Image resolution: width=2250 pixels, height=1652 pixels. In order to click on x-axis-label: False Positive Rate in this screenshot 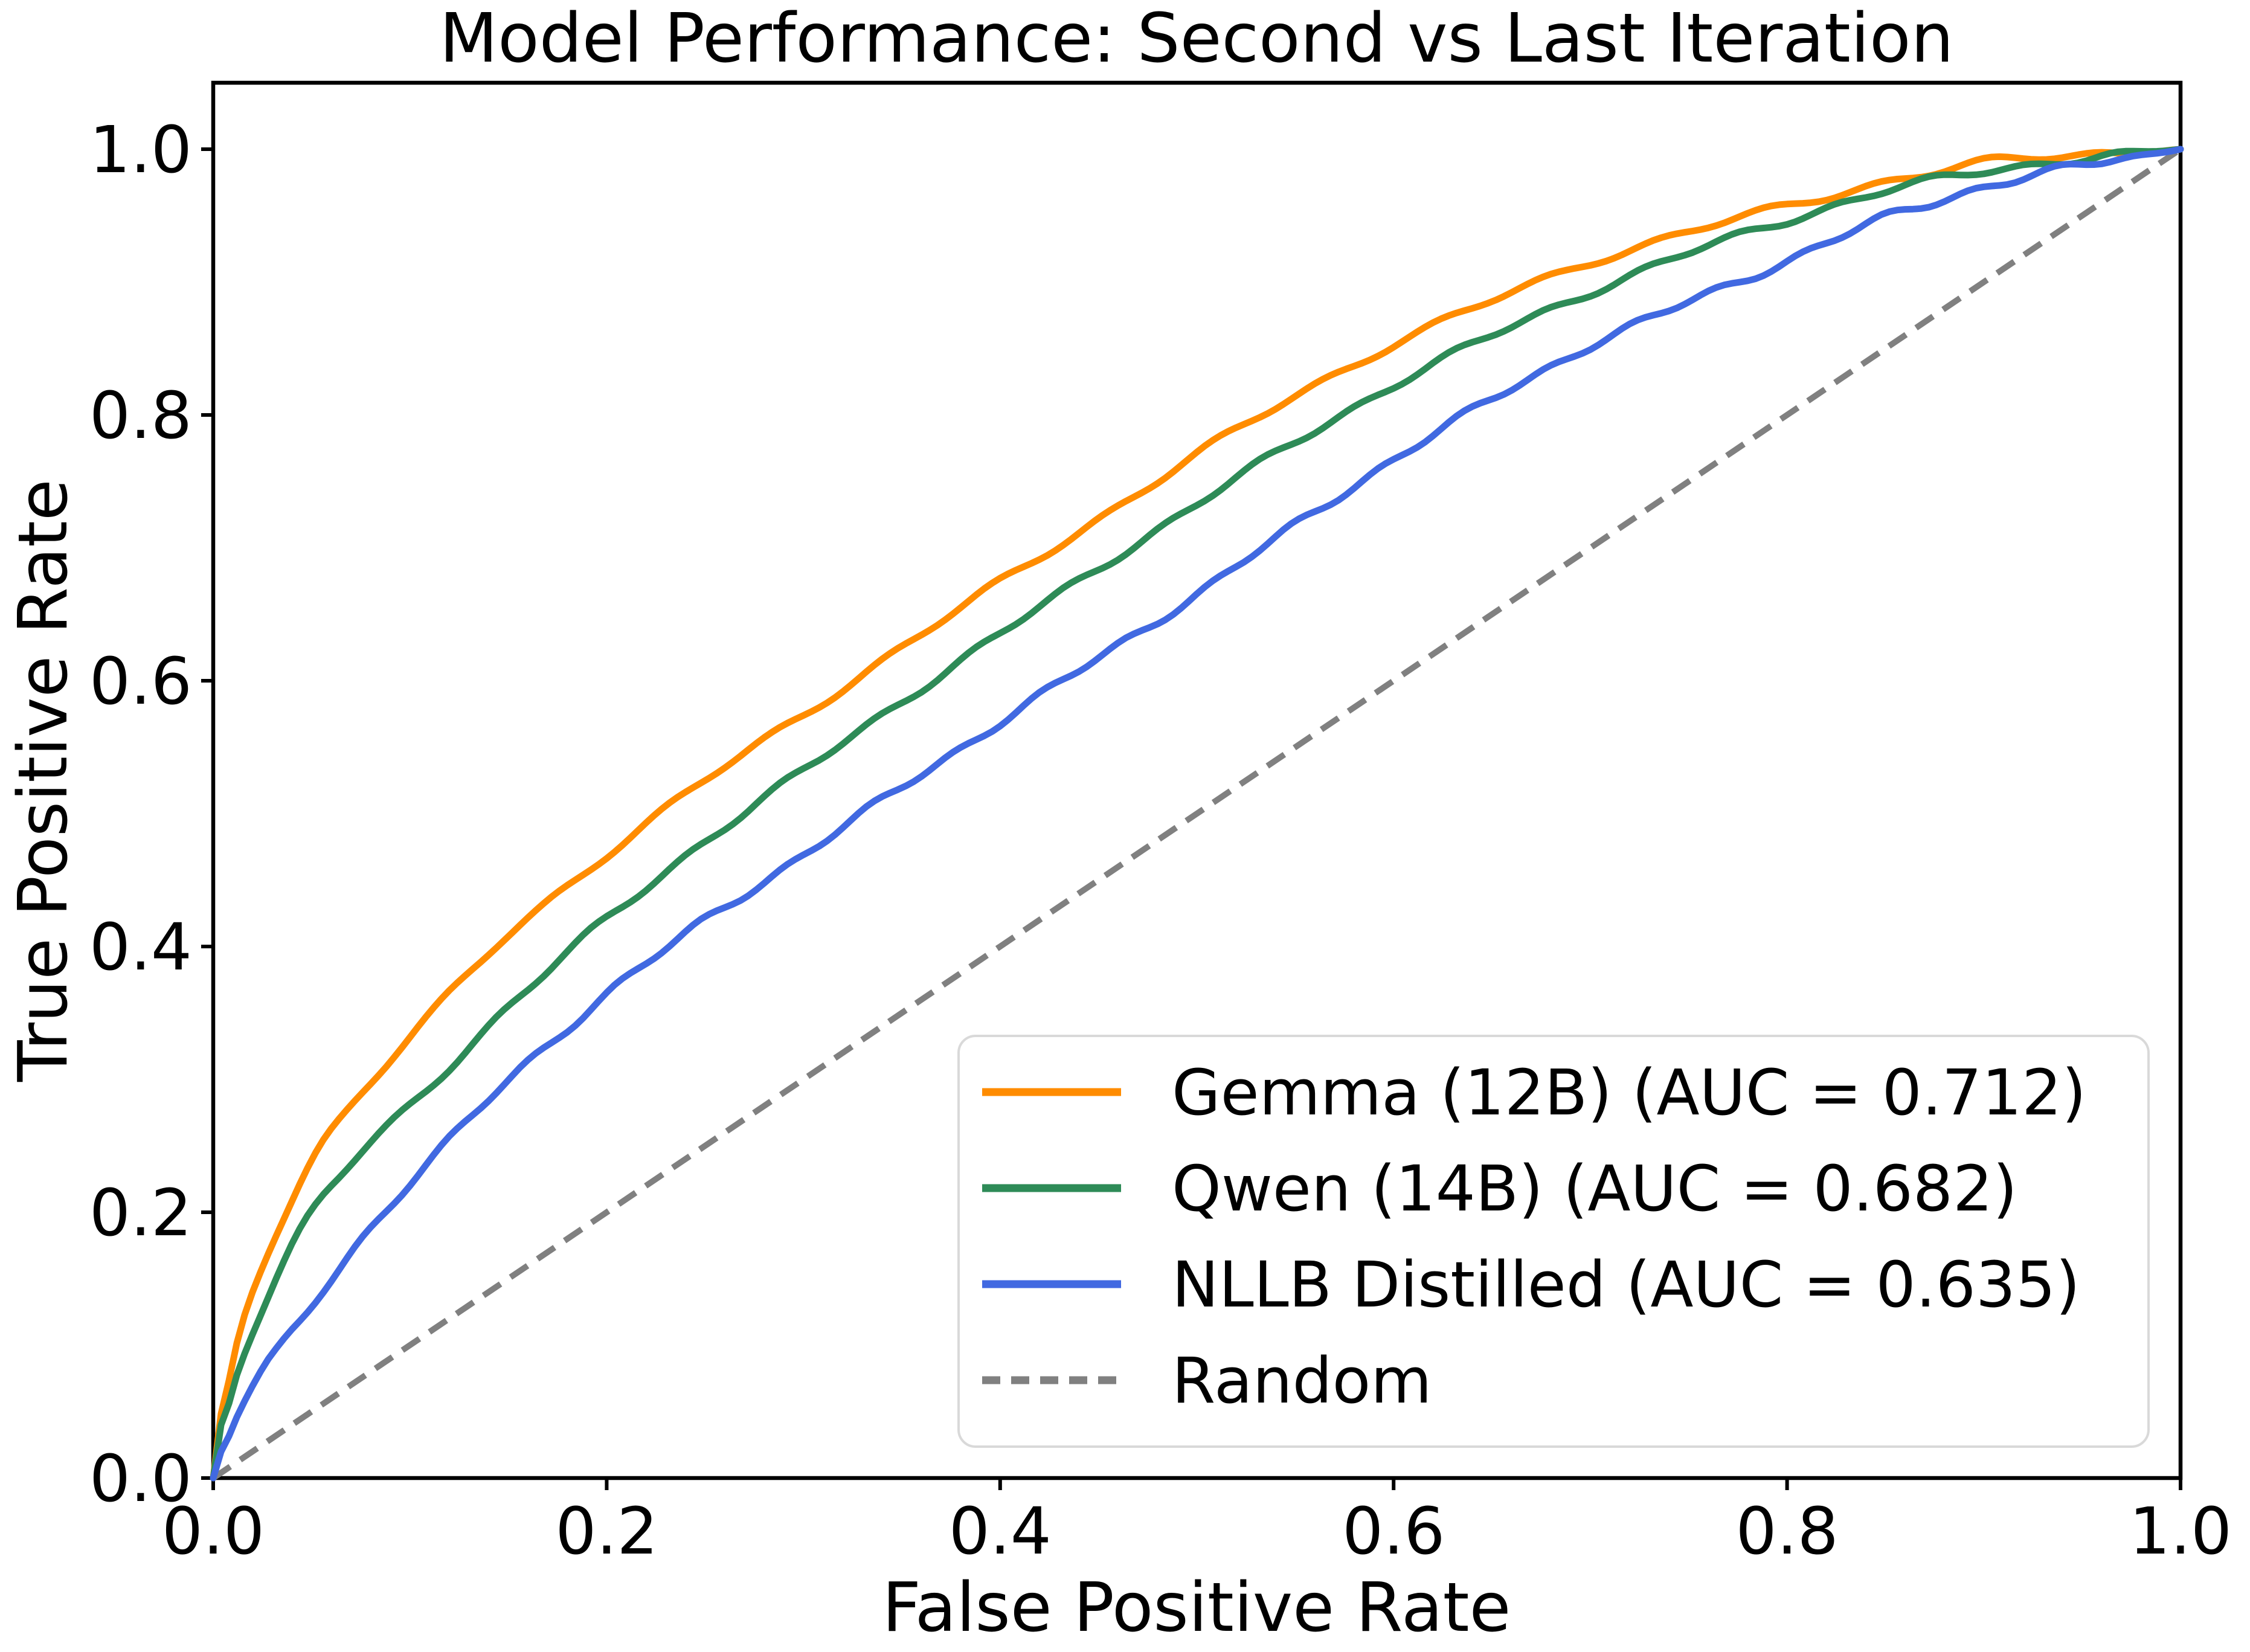, I will do `click(1196, 1608)`.